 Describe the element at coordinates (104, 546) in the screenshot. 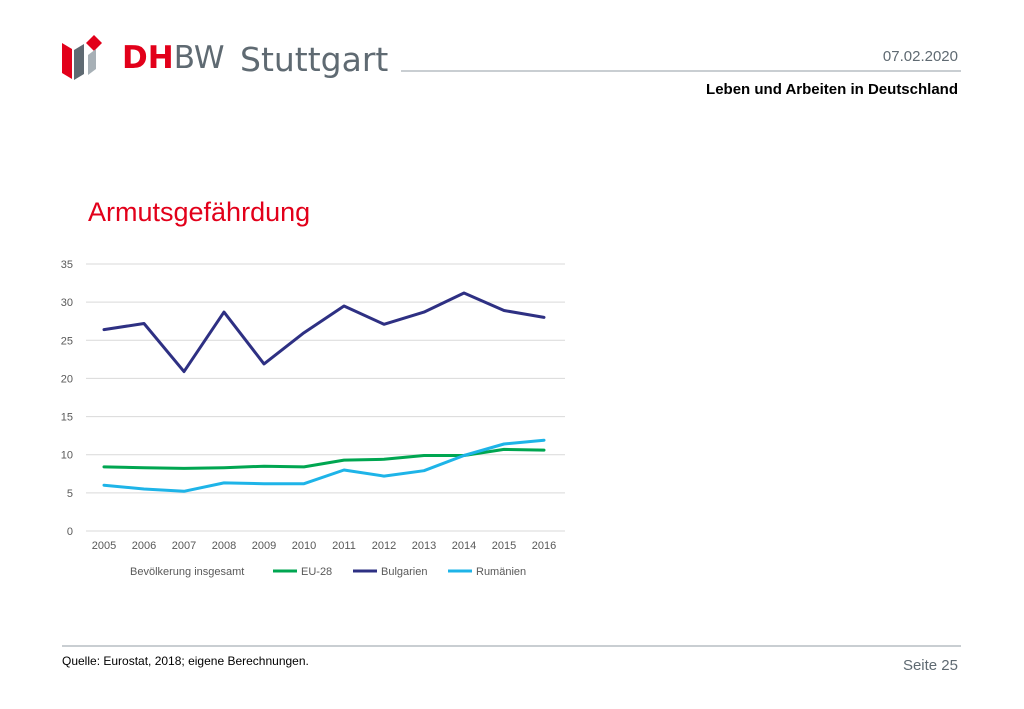

I see `x-tick-label: 2005` at that location.